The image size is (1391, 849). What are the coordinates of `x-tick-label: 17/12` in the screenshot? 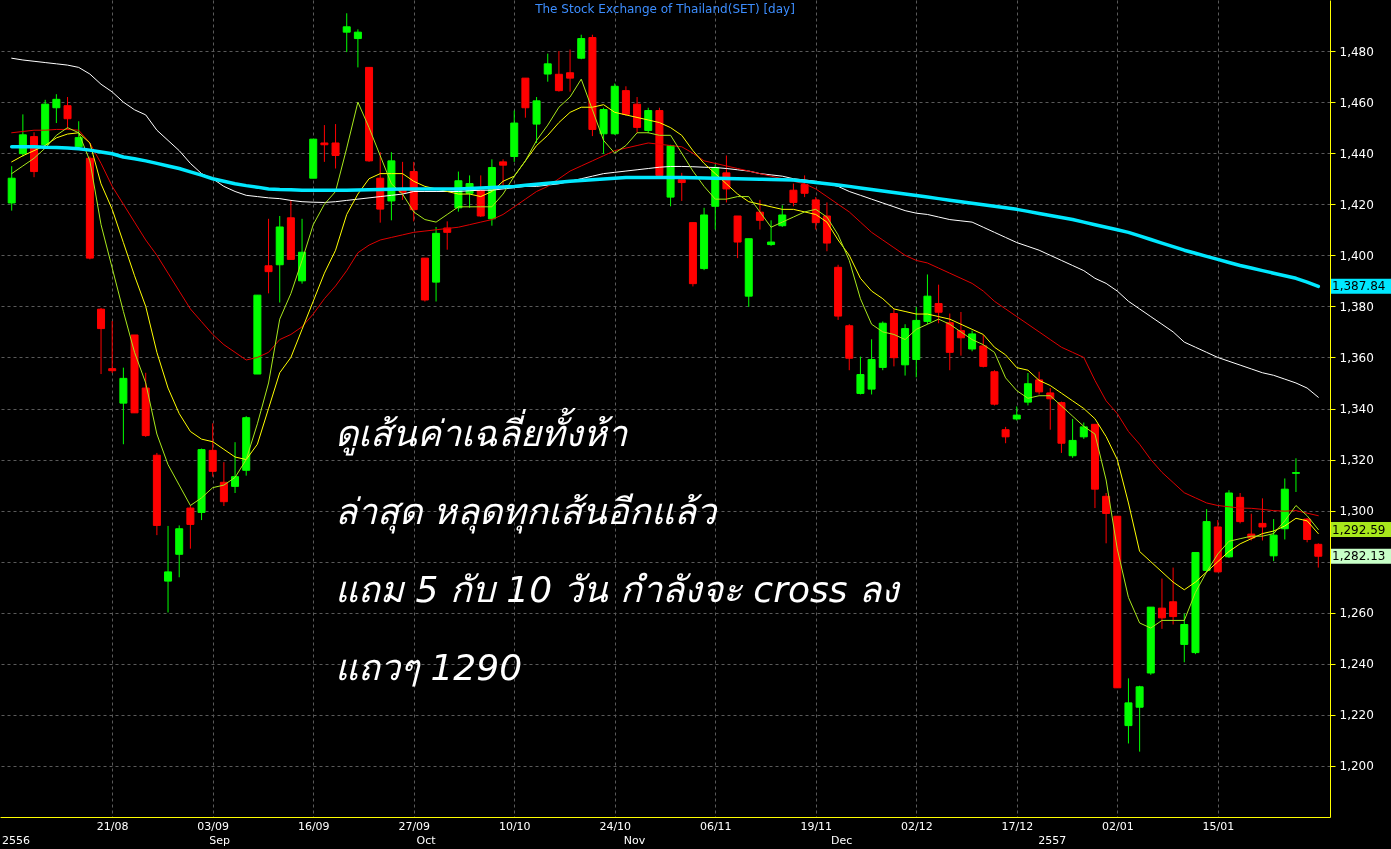 It's located at (1017, 826).